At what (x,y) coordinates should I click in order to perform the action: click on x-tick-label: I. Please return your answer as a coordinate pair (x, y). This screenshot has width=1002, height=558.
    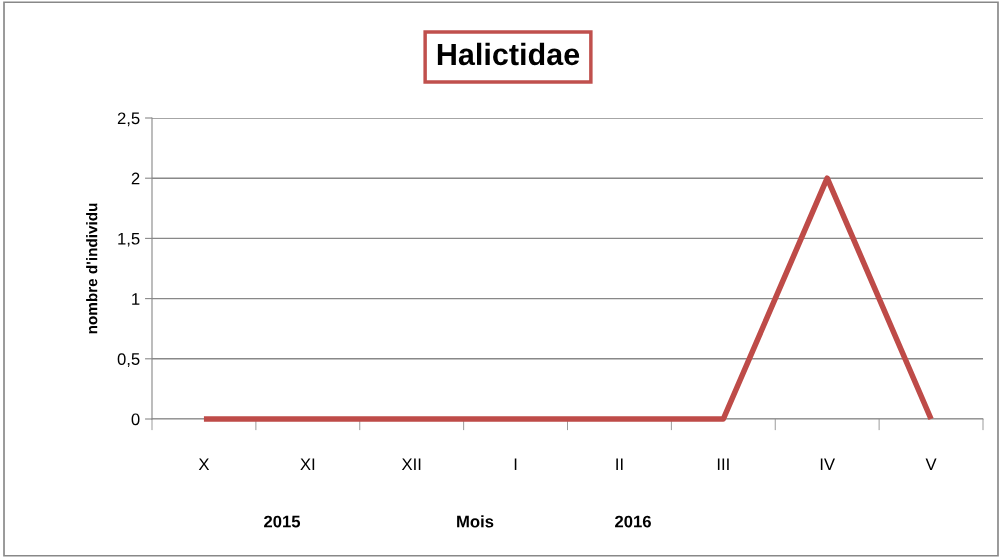
    Looking at the image, I should click on (515, 464).